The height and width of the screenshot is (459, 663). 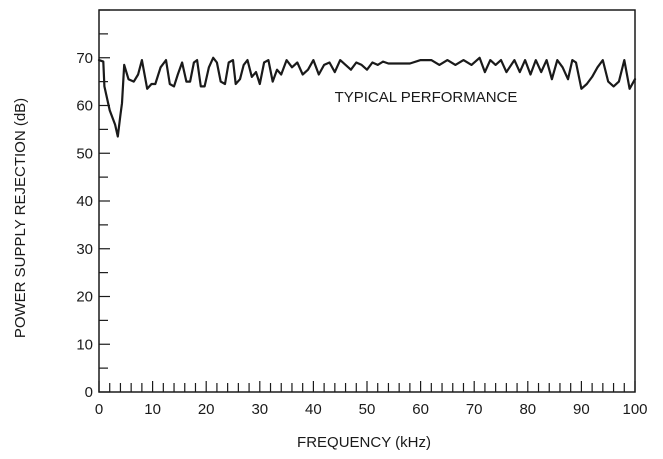 What do you see at coordinates (84, 153) in the screenshot?
I see `y-tick-label: 50` at bounding box center [84, 153].